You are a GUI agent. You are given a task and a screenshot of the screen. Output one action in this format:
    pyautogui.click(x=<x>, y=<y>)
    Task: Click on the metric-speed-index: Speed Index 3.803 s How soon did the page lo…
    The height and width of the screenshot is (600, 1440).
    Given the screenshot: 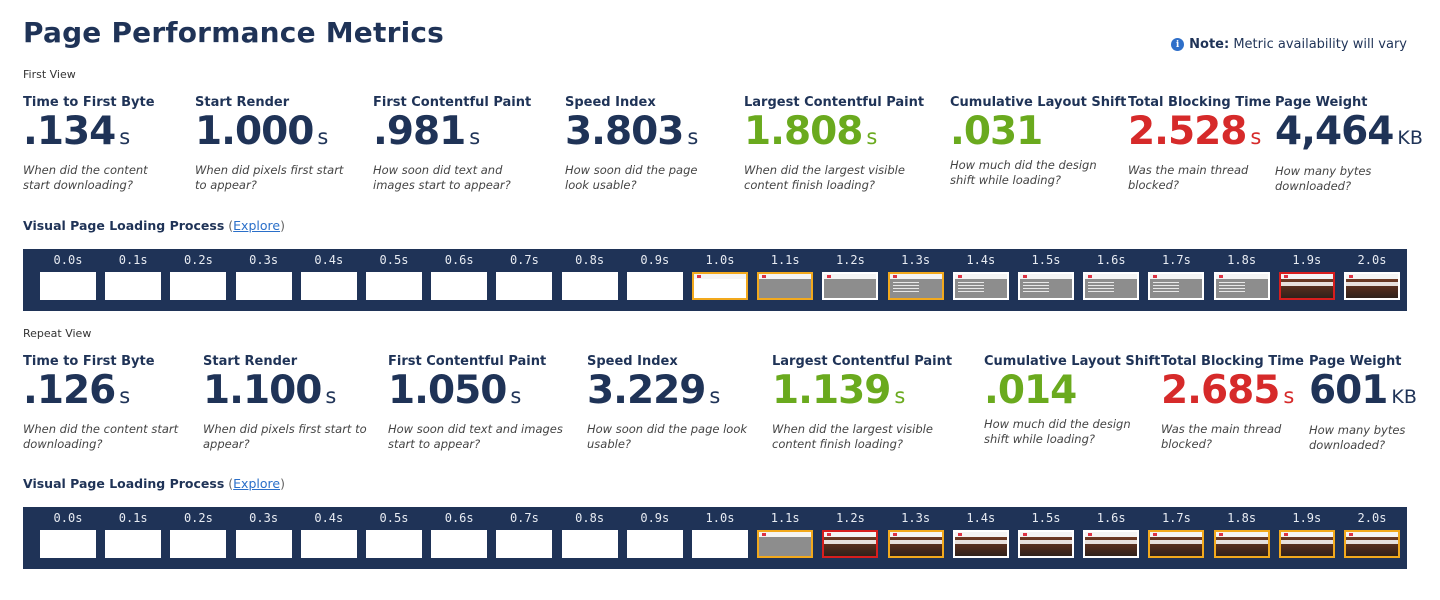 What is the action you would take?
    pyautogui.click(x=631, y=144)
    